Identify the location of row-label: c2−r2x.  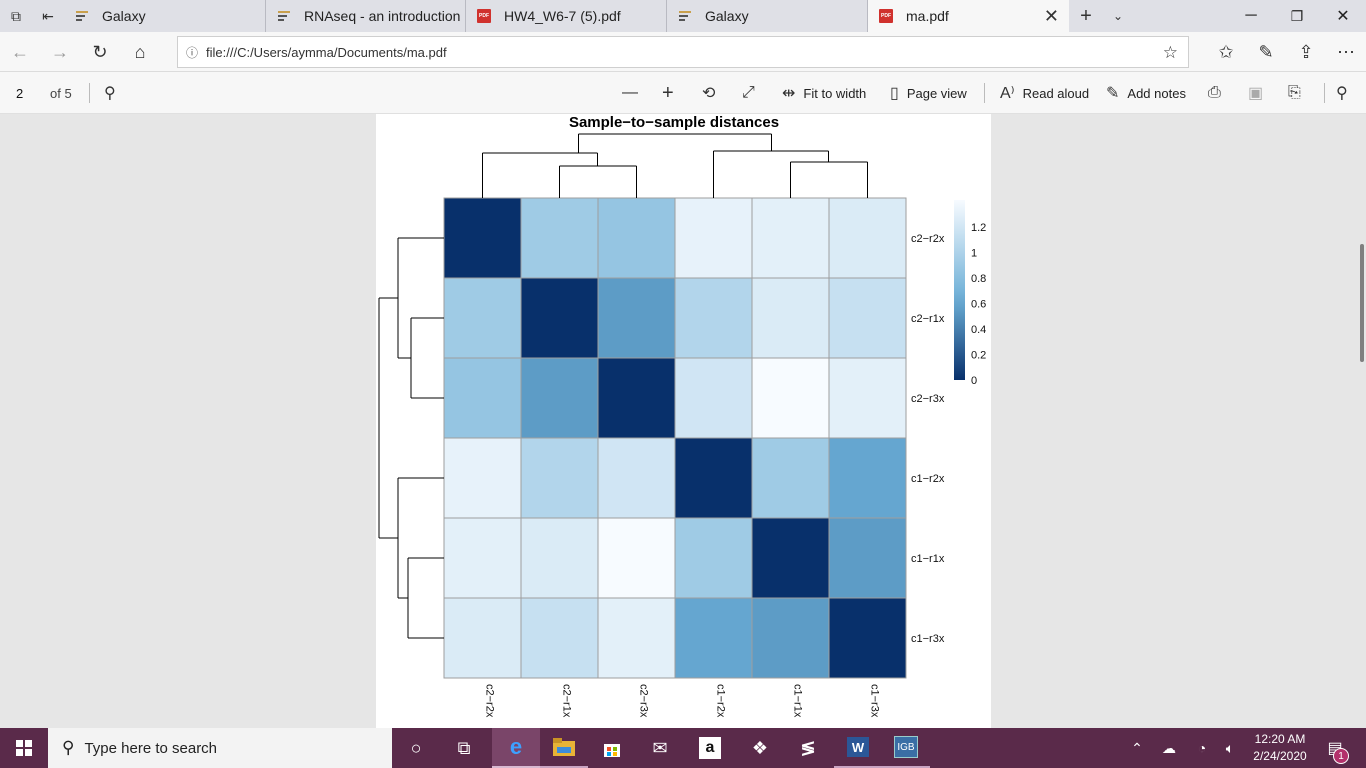
(928, 239).